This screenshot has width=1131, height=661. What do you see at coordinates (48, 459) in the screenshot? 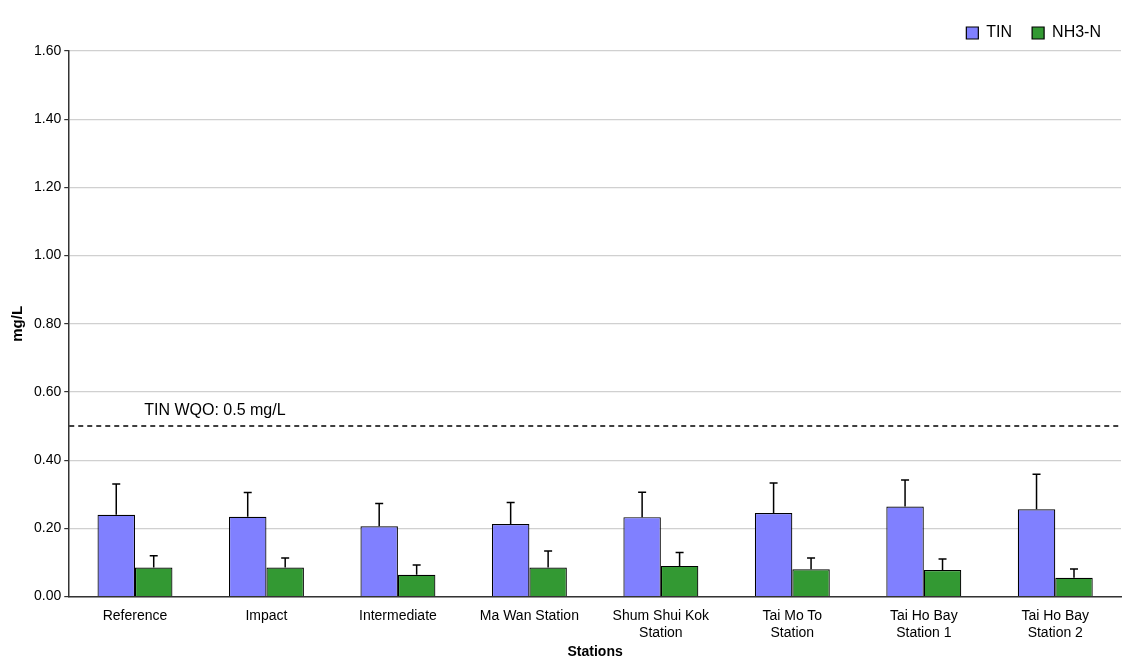
I see `y-tick-label: 0.40` at bounding box center [48, 459].